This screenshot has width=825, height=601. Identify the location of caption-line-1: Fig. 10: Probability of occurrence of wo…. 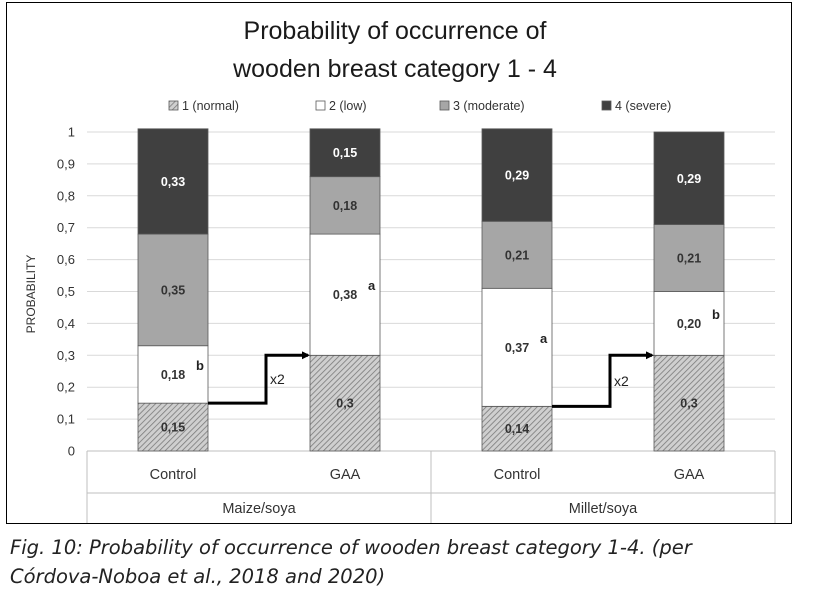
(351, 547).